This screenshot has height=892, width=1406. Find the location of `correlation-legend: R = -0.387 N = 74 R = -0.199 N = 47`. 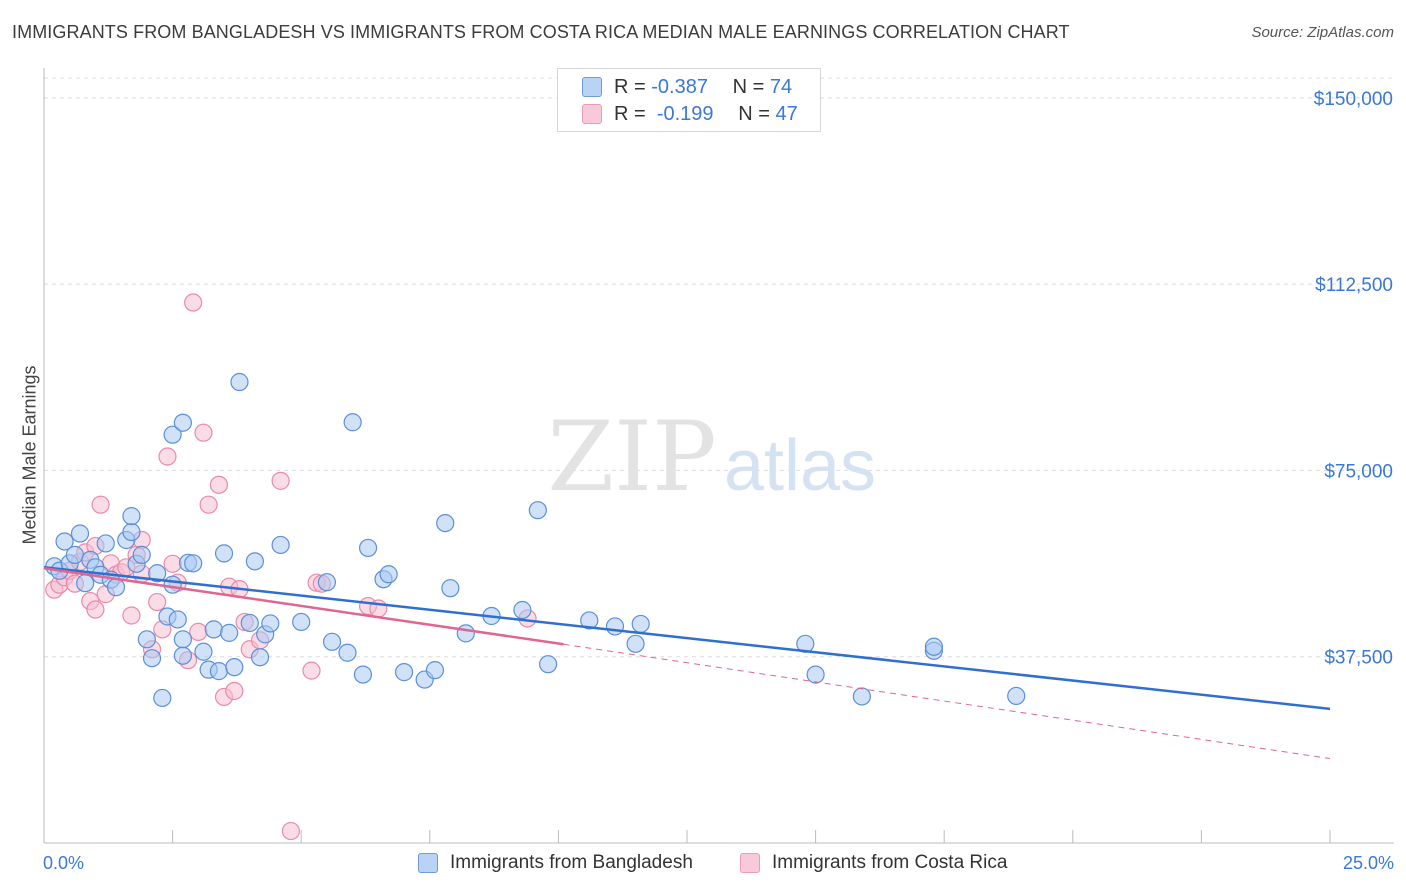

correlation-legend: R = -0.387 N = 74 R = -0.199 N = 47 is located at coordinates (689, 100).